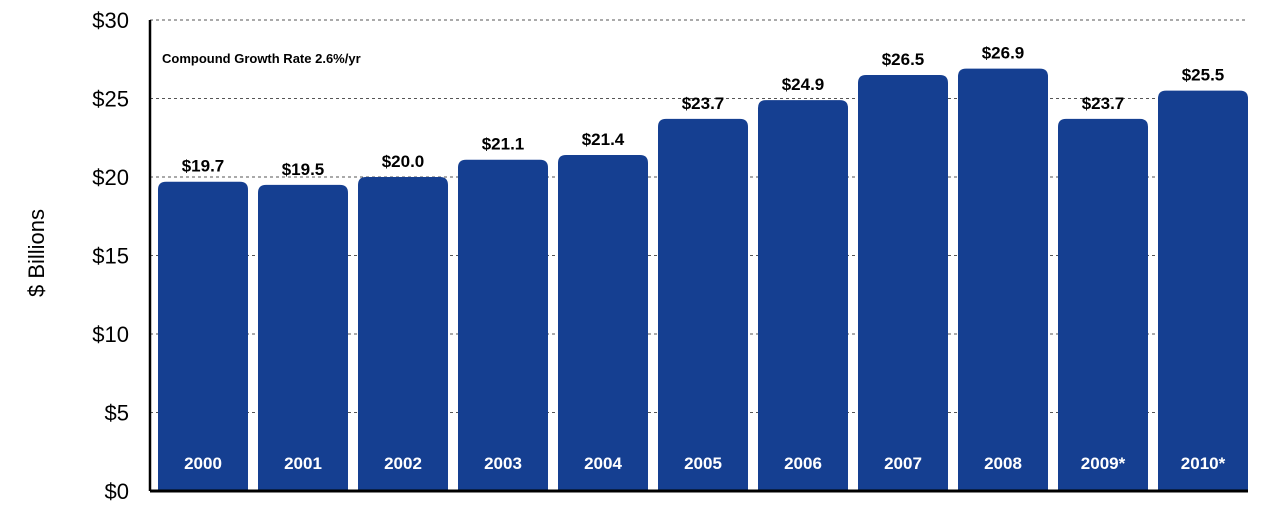  Describe the element at coordinates (503, 463) in the screenshot. I see `category-label: 2003` at that location.